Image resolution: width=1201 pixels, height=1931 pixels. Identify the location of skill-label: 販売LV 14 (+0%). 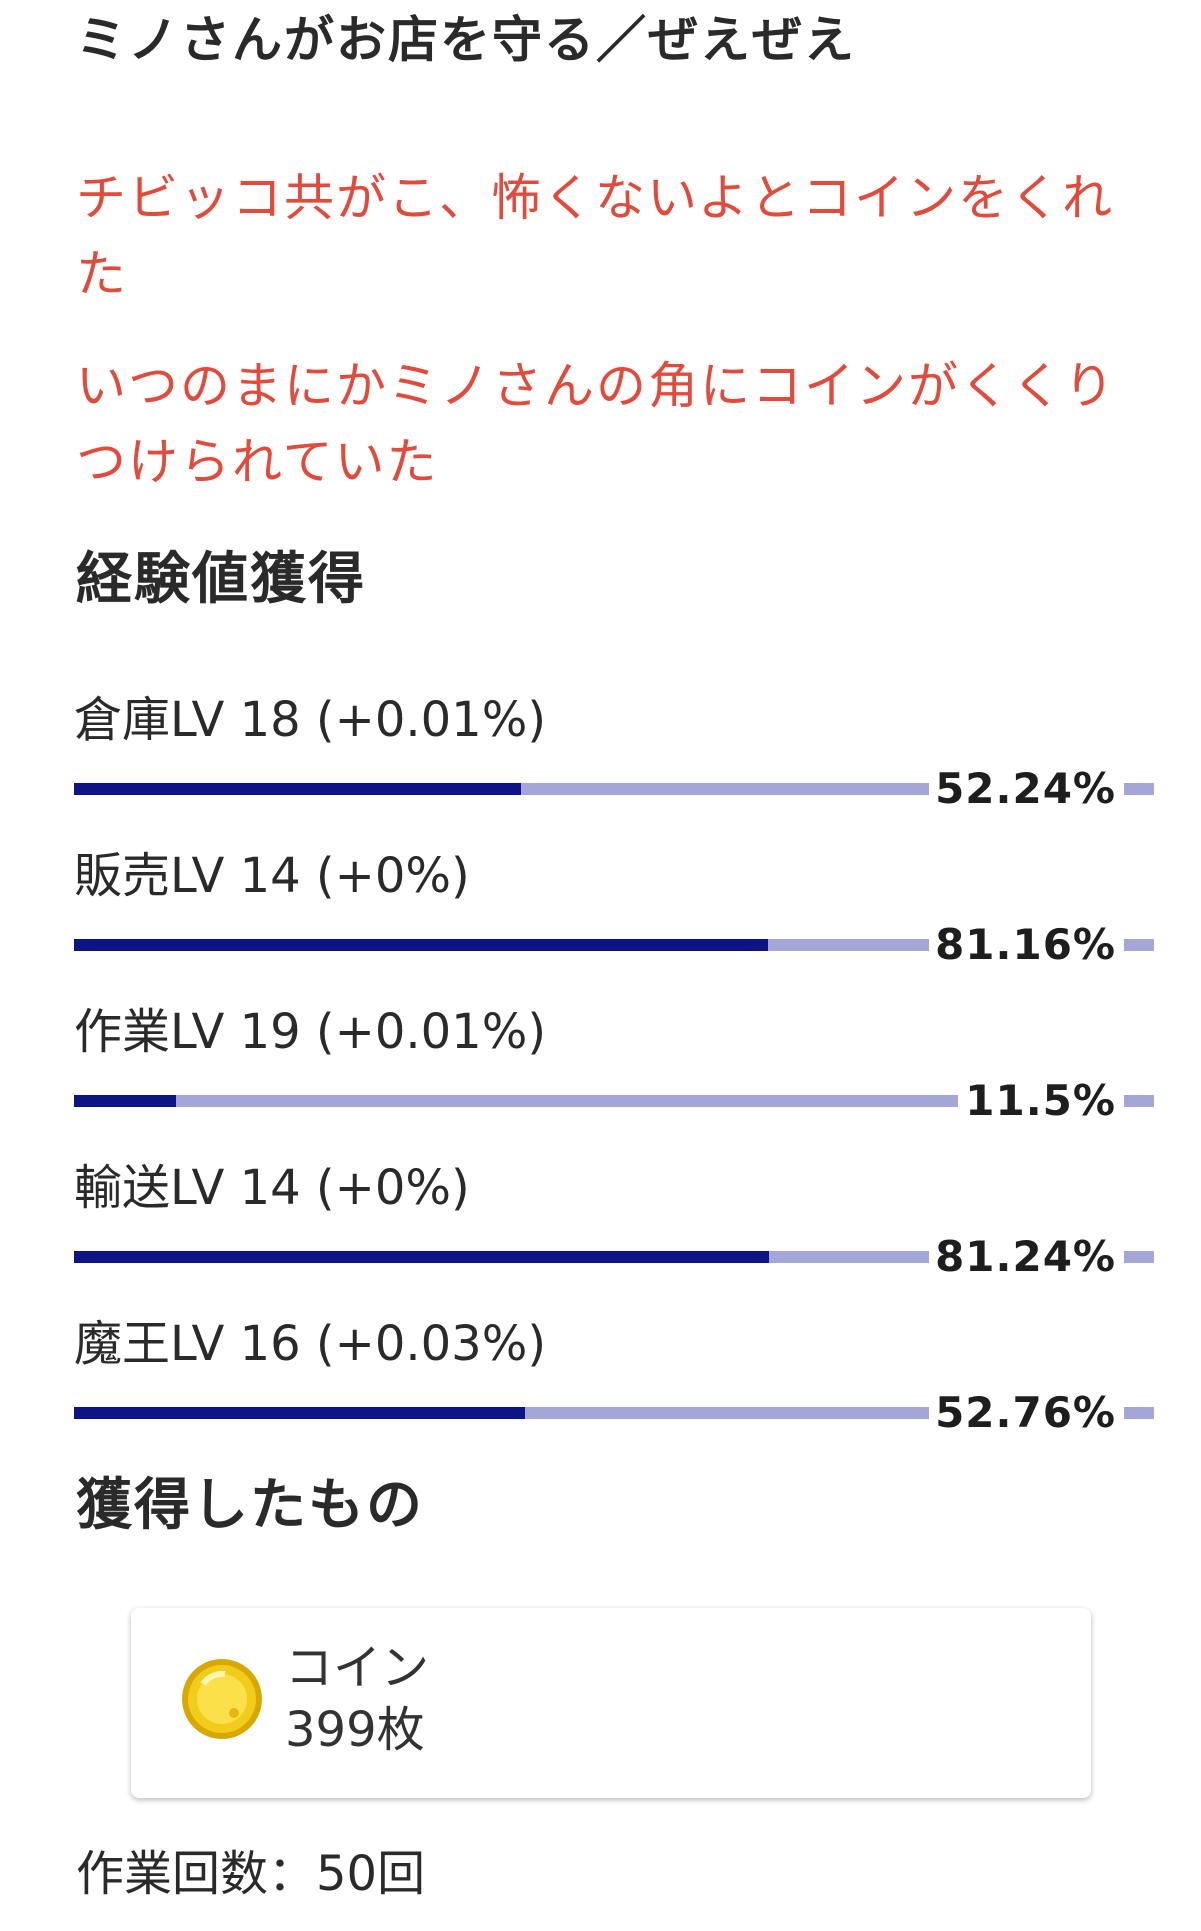
(272, 876).